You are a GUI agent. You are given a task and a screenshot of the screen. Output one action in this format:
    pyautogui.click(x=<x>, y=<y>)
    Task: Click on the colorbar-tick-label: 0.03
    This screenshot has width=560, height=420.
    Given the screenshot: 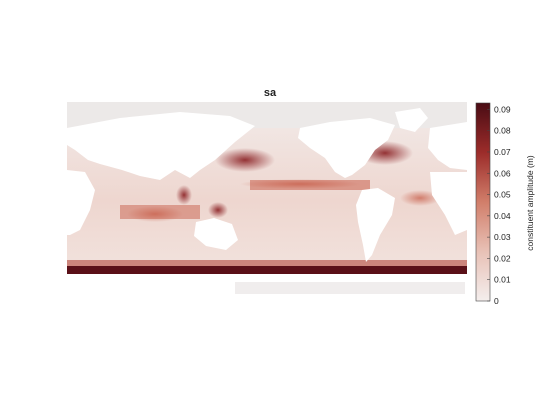 What is the action you would take?
    pyautogui.click(x=502, y=237)
    